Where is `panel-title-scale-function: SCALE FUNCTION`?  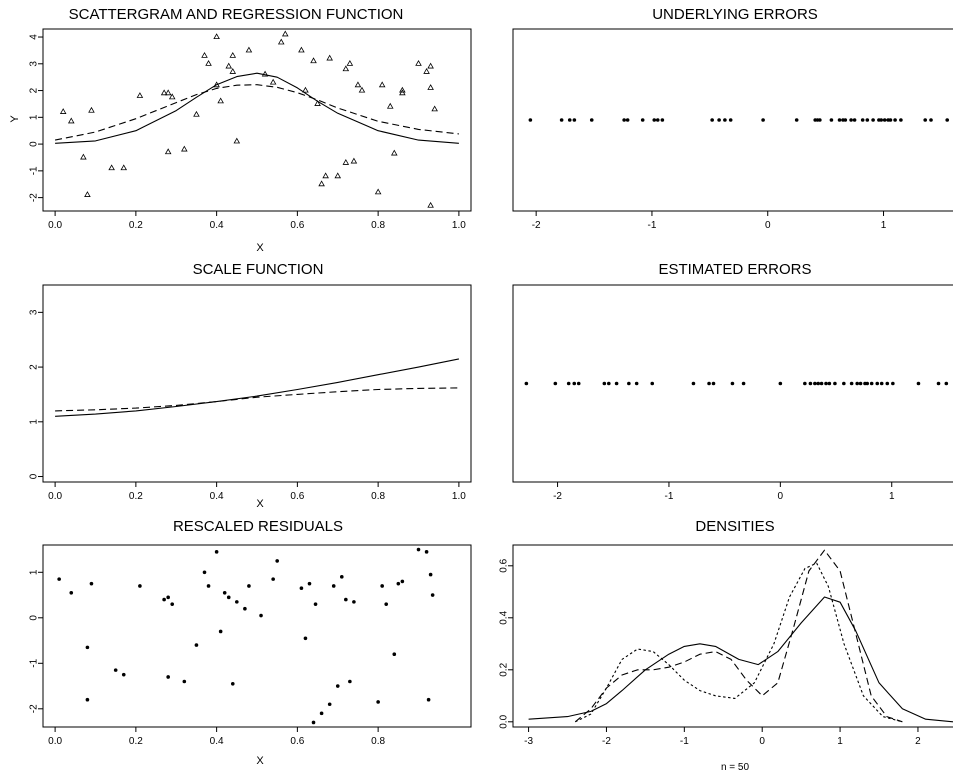 panel-title-scale-function: SCALE FUNCTION is located at coordinates (258, 269).